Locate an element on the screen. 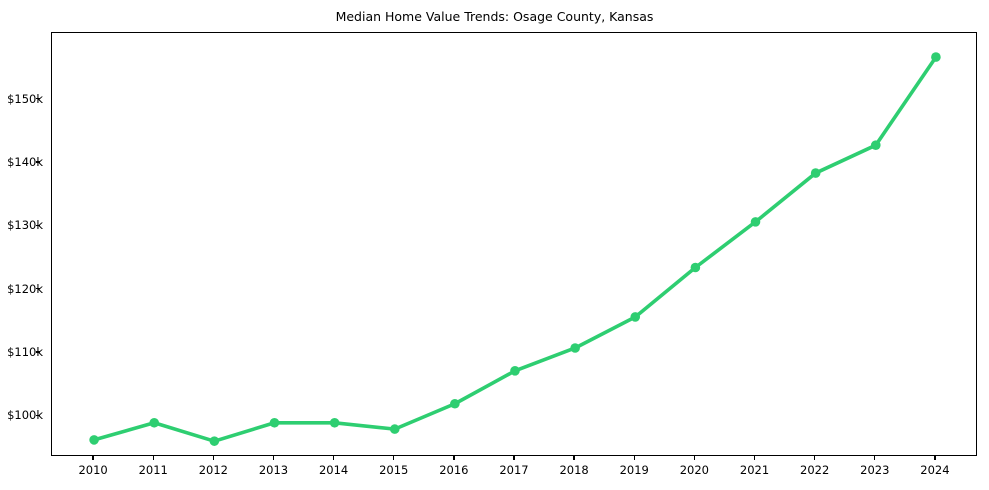 The height and width of the screenshot is (490, 989). x-axis-tick-label: 2017 is located at coordinates (514, 470).